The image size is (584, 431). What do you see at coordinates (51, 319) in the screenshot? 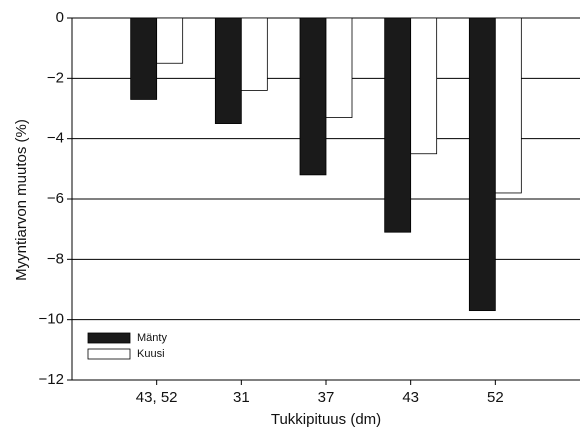
I see `y-tick-label: −10` at bounding box center [51, 319].